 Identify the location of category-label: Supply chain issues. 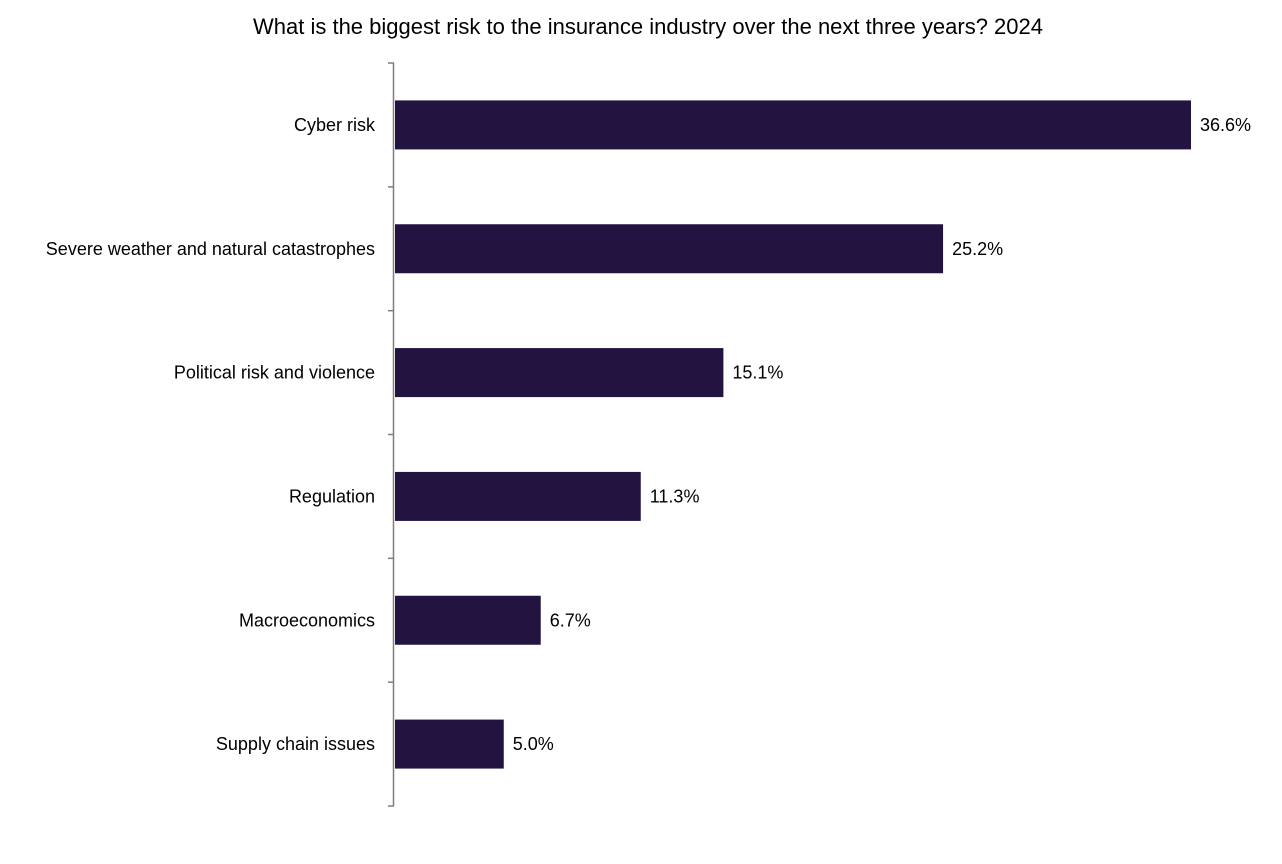
(295, 744).